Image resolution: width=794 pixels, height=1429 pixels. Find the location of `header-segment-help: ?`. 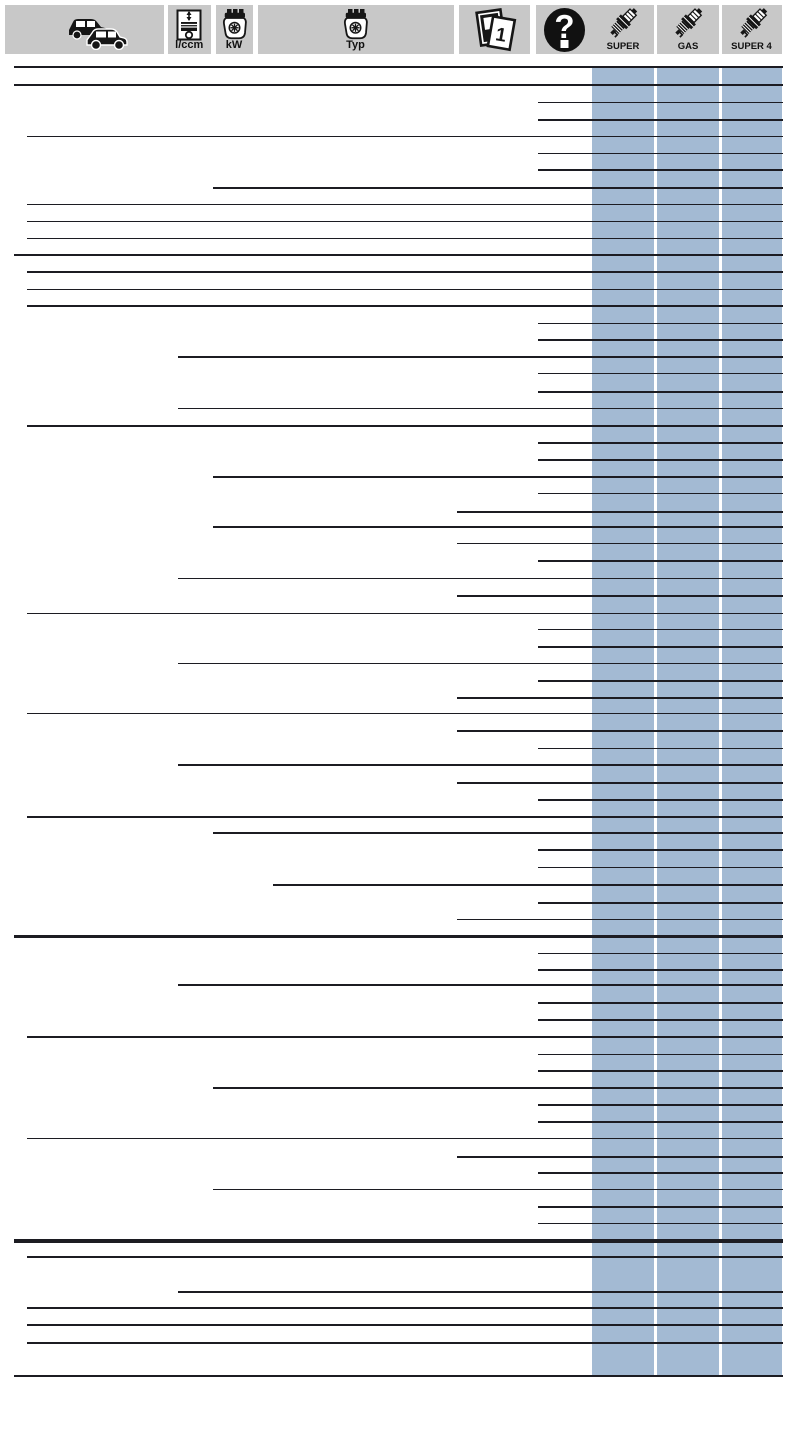

header-segment-help: ? is located at coordinates (563, 29).